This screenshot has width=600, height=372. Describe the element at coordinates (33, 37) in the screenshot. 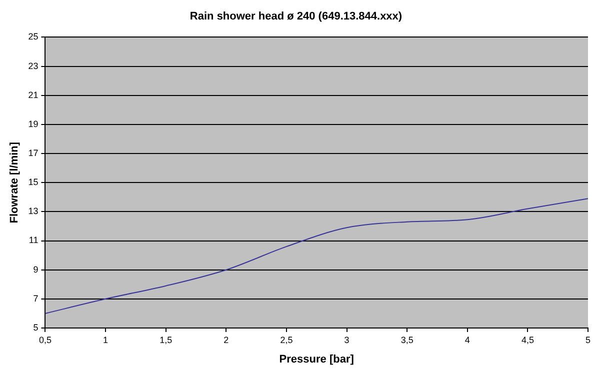

I see `y-tick-label: 25` at that location.